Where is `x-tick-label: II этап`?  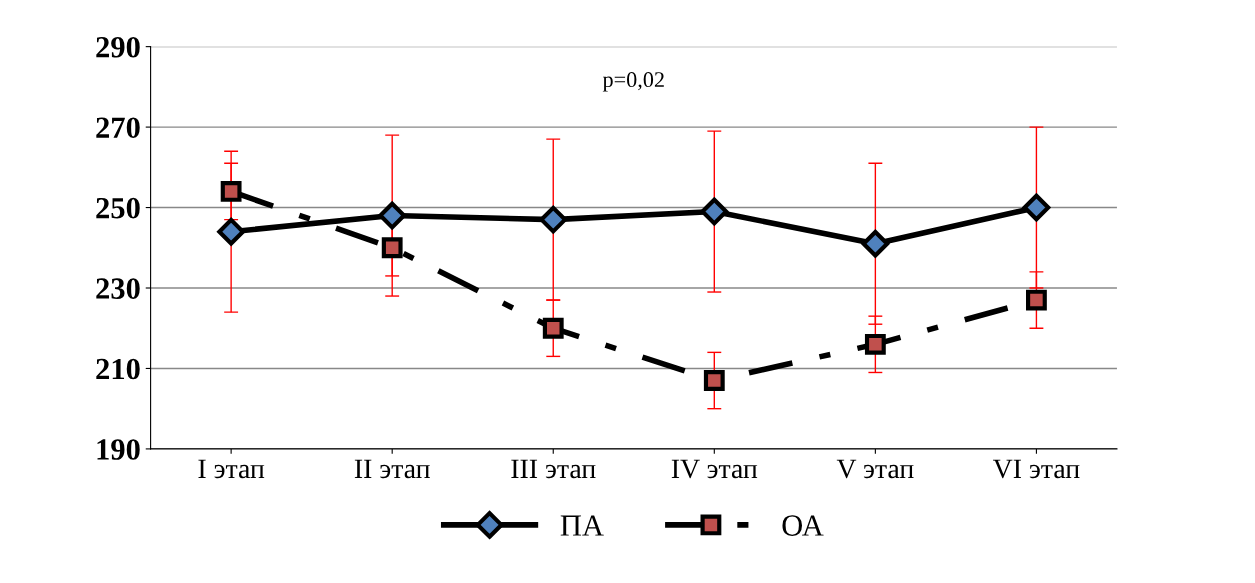
x-tick-label: II этап is located at coordinates (392, 469).